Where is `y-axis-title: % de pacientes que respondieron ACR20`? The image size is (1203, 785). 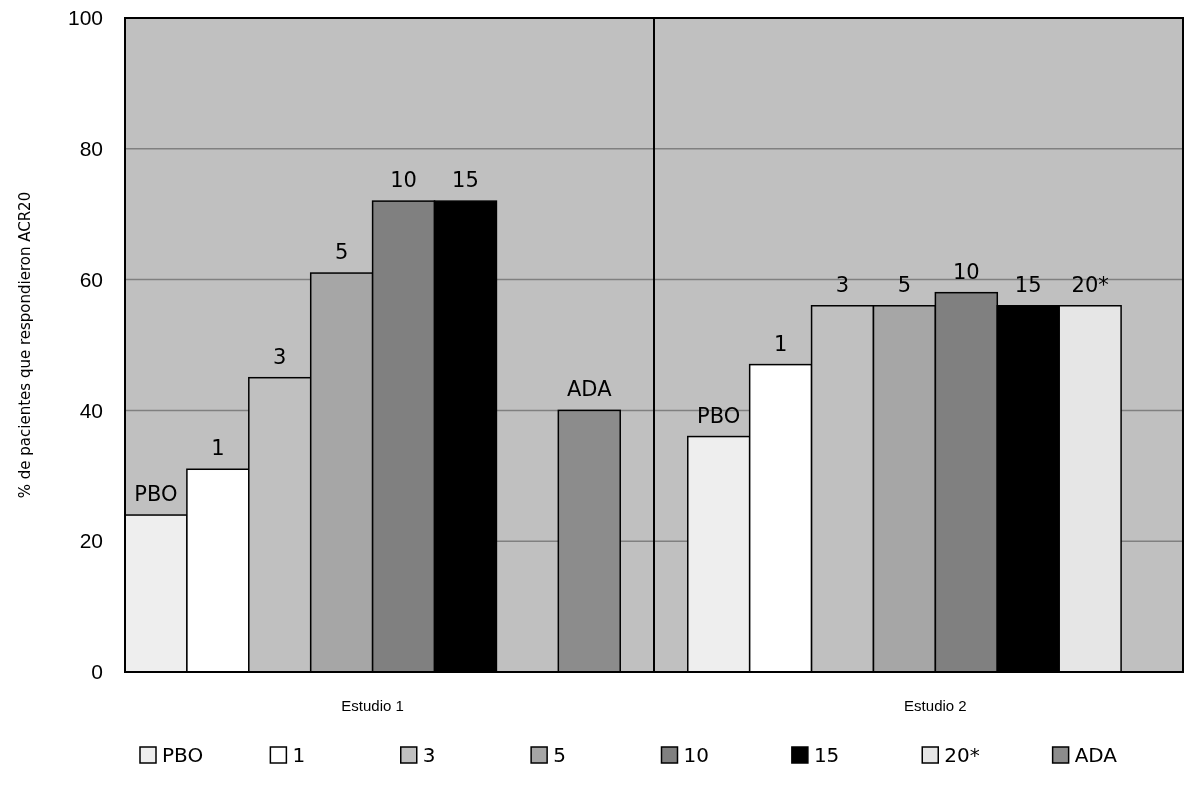 y-axis-title: % de pacientes que respondieron ACR20 is located at coordinates (25, 345).